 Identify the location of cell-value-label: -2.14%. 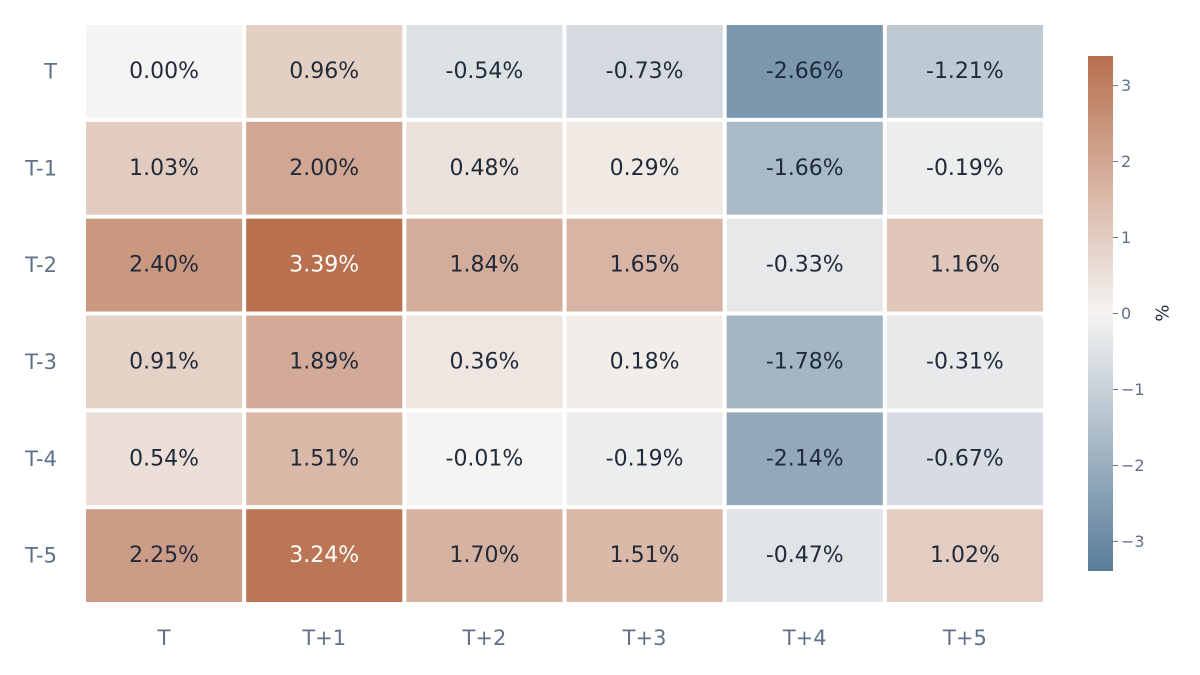
(805, 458).